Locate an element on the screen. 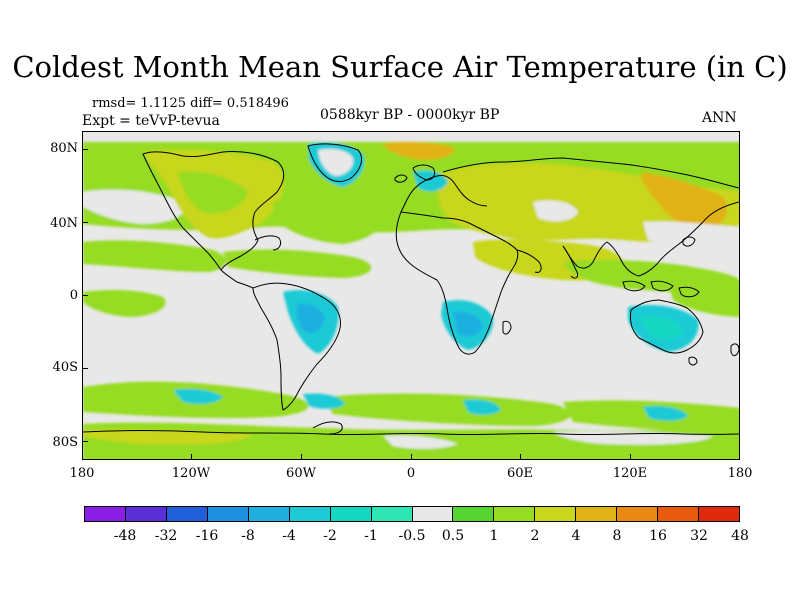 The height and width of the screenshot is (600, 800). y-tick-label-0: 0 is located at coordinates (73, 295).